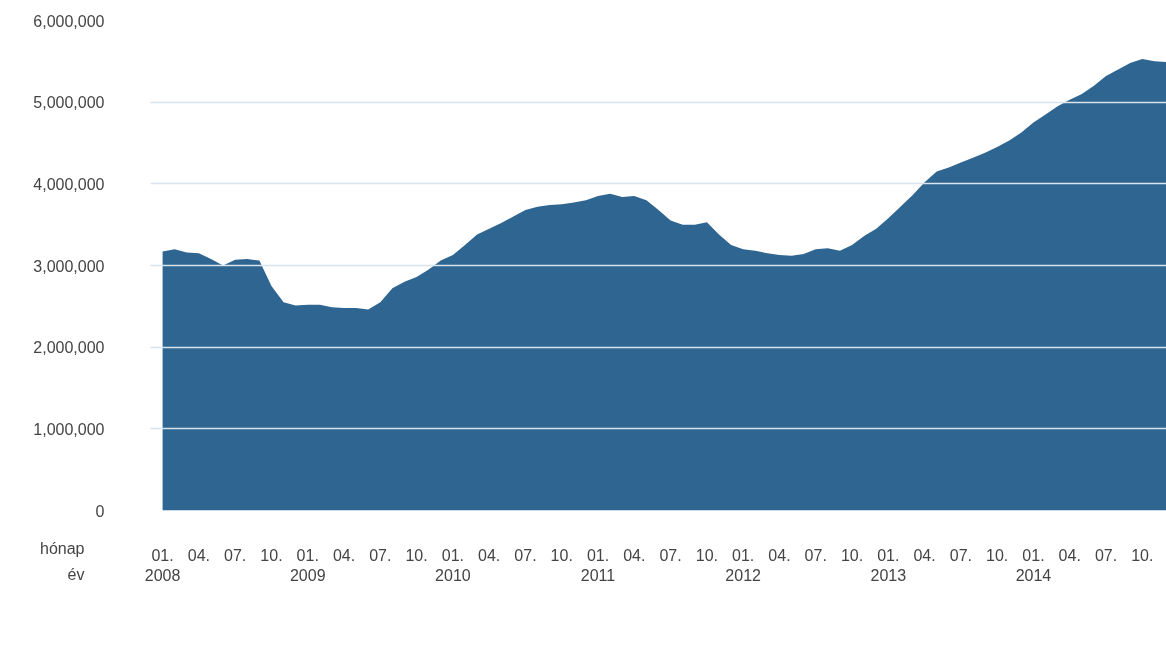  Describe the element at coordinates (888, 565) in the screenshot. I see `x-tick-label: 01. 2013` at that location.